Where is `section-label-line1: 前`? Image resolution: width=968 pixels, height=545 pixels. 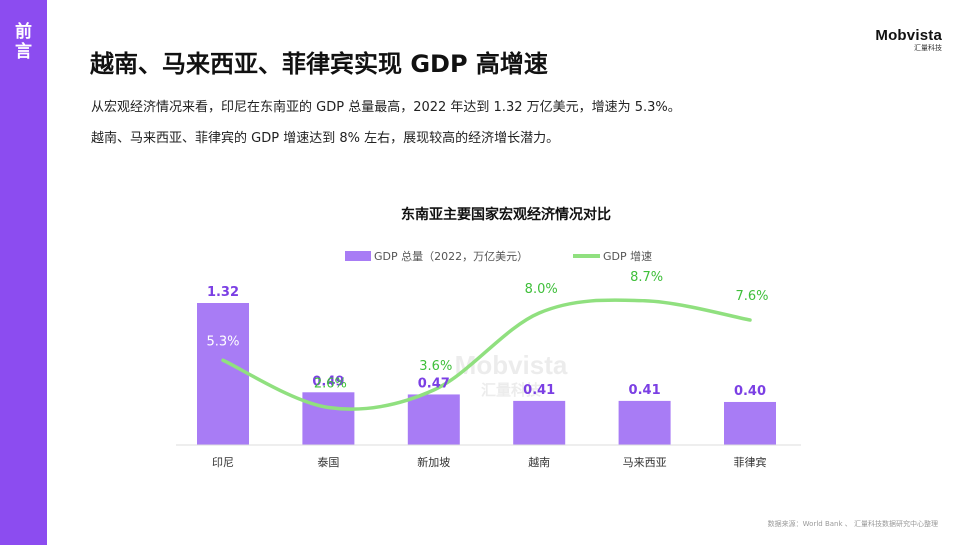 section-label-line1: 前 is located at coordinates (23, 32).